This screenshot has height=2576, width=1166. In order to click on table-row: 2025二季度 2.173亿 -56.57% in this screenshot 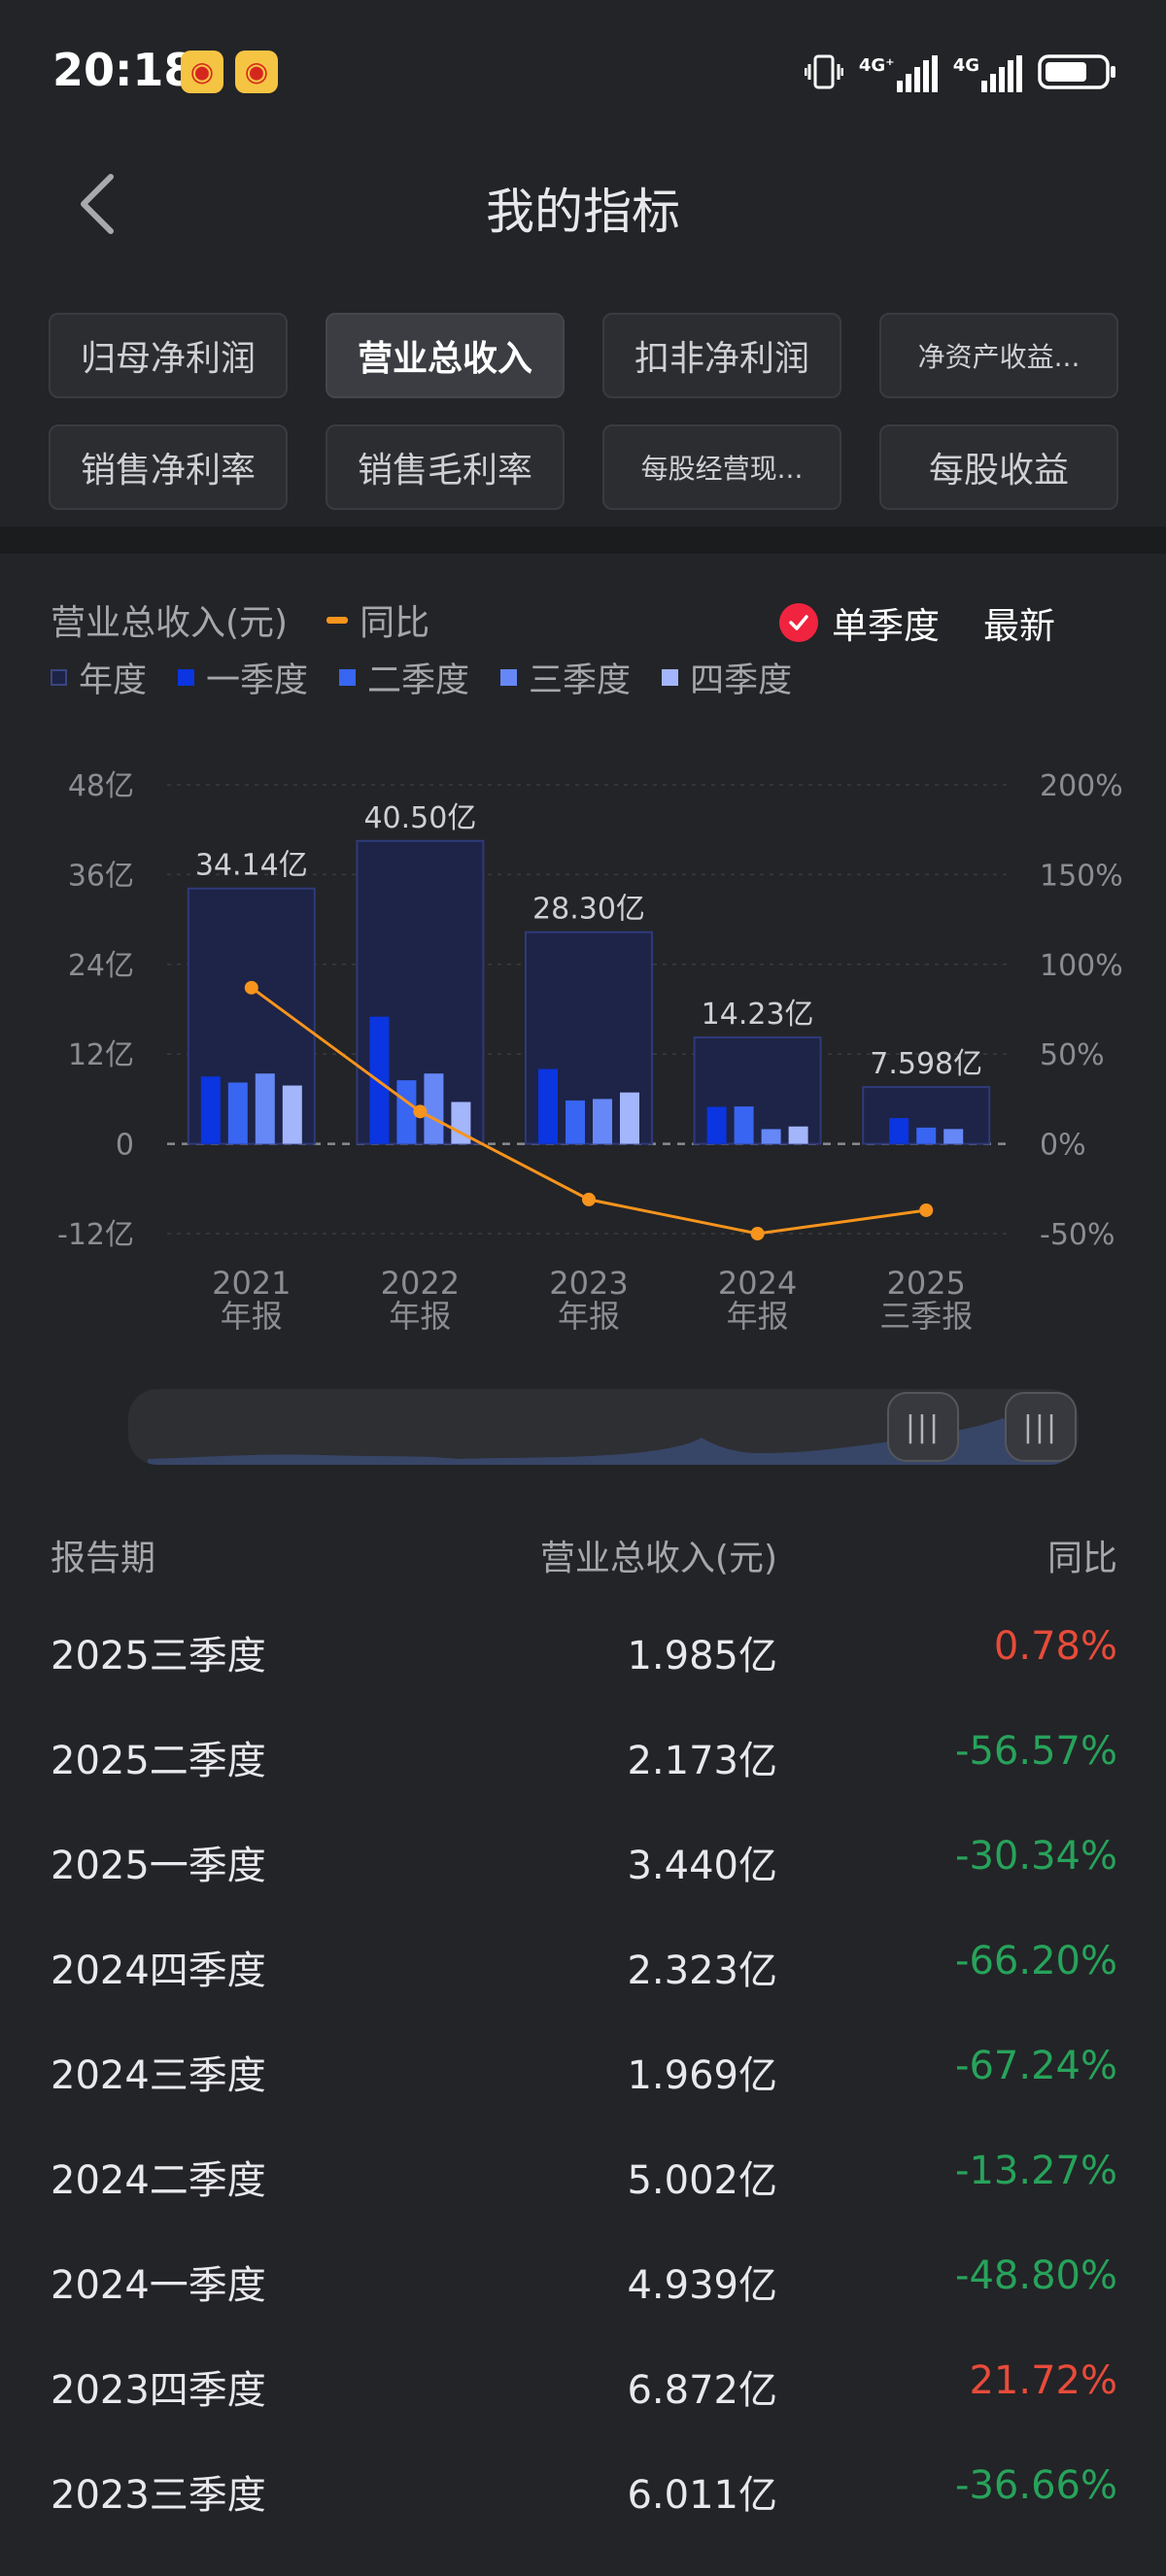, I will do `click(584, 1758)`.